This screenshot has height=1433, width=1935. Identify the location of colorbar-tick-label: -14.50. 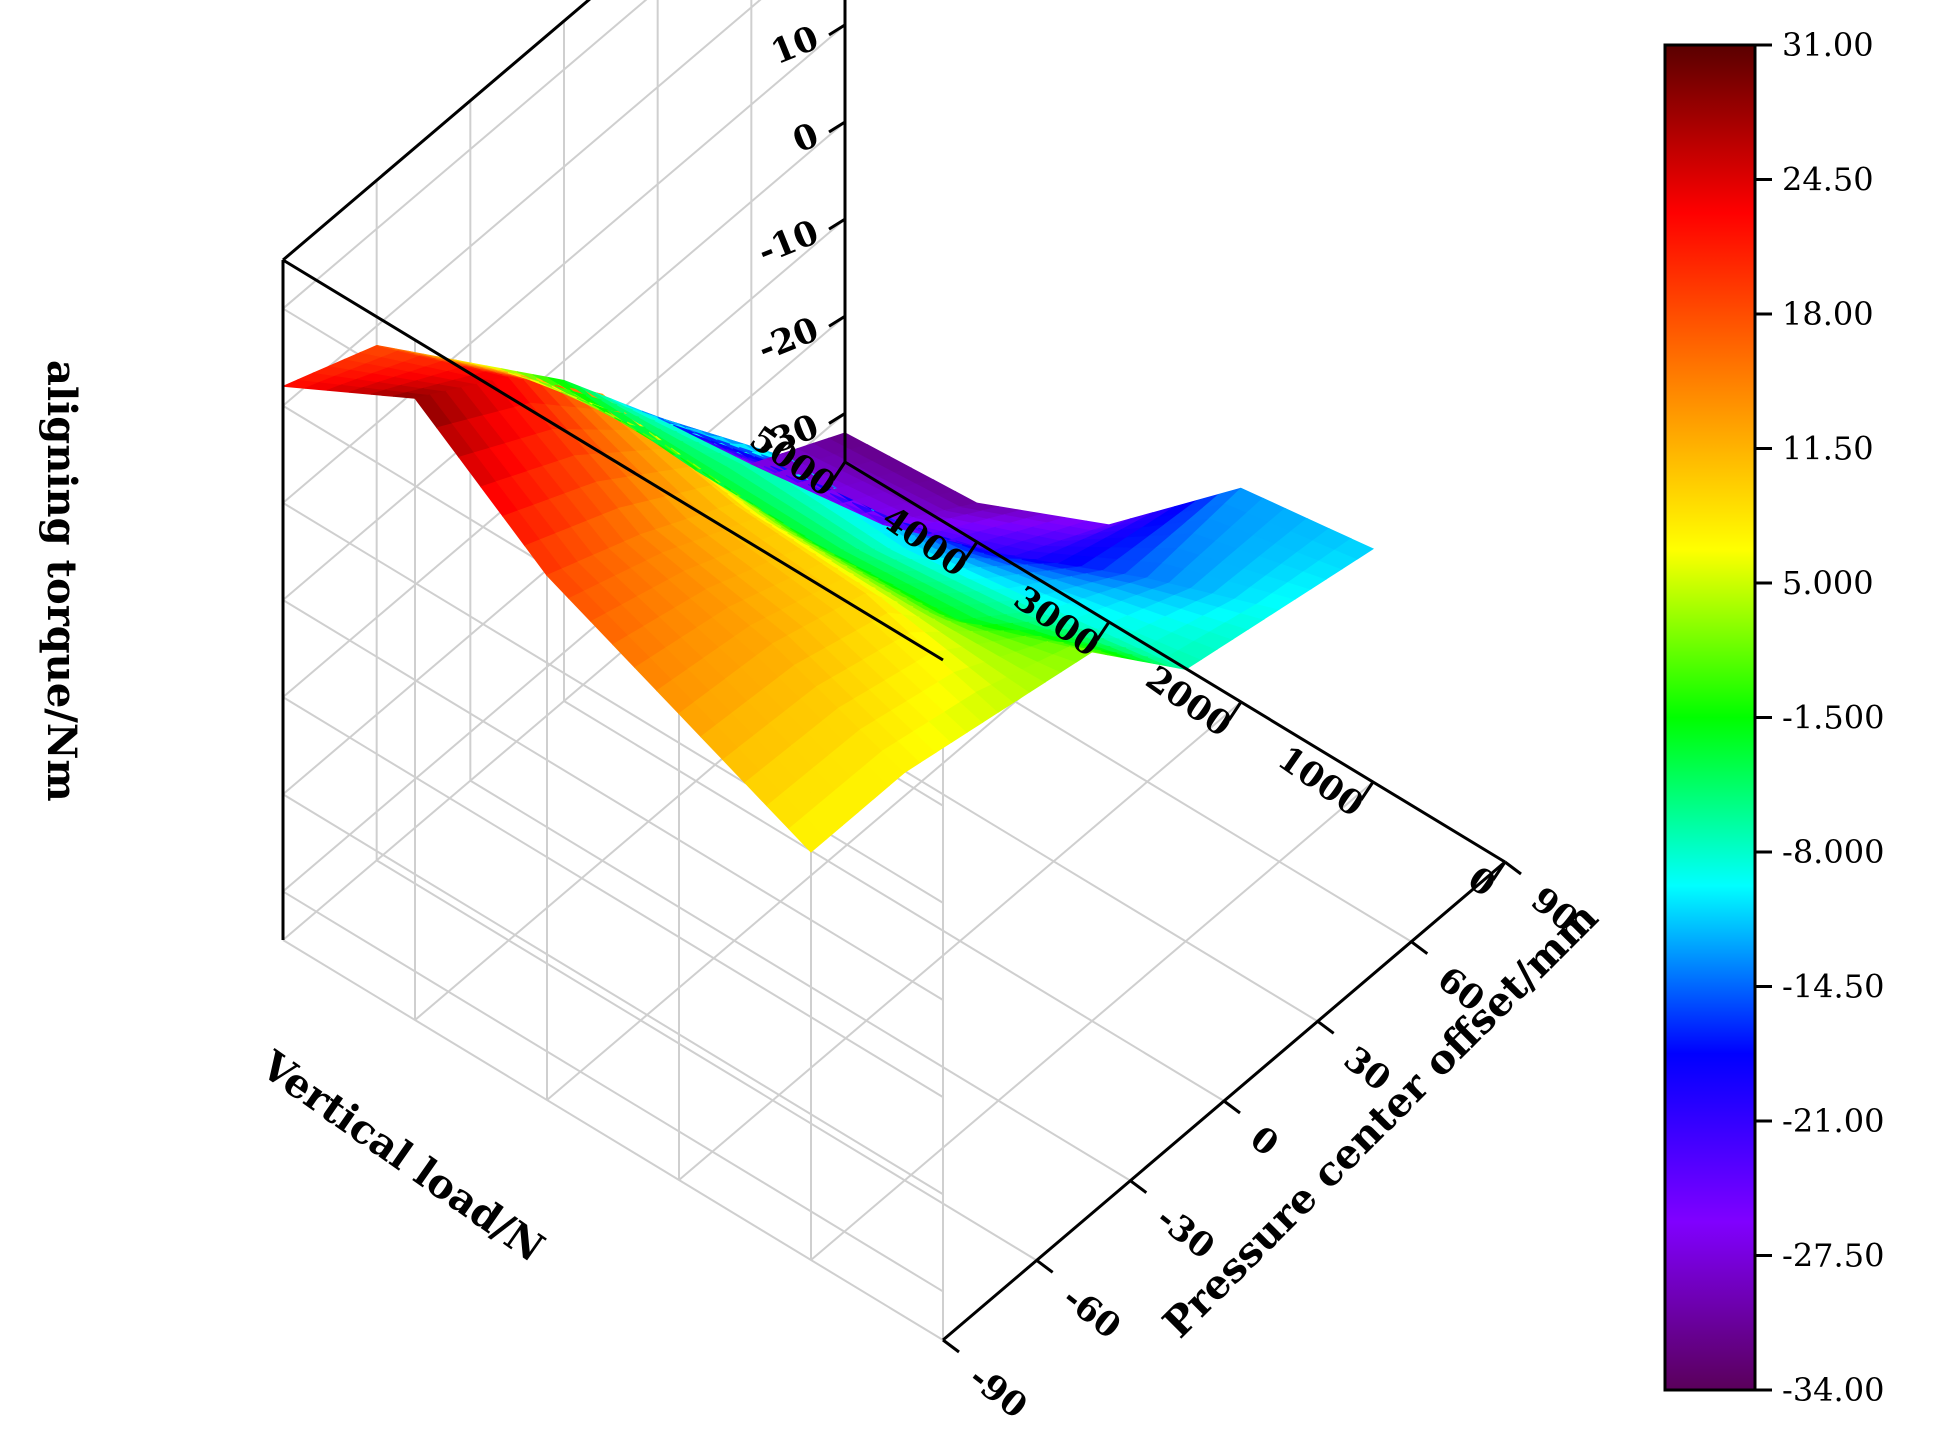
(1833, 987).